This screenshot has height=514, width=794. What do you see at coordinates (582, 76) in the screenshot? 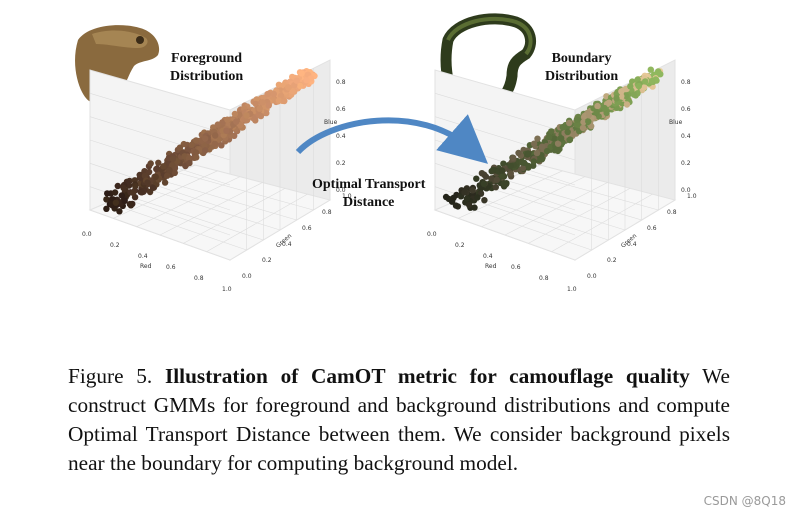
I see `right-panel-title-line2: Distribution` at bounding box center [582, 76].